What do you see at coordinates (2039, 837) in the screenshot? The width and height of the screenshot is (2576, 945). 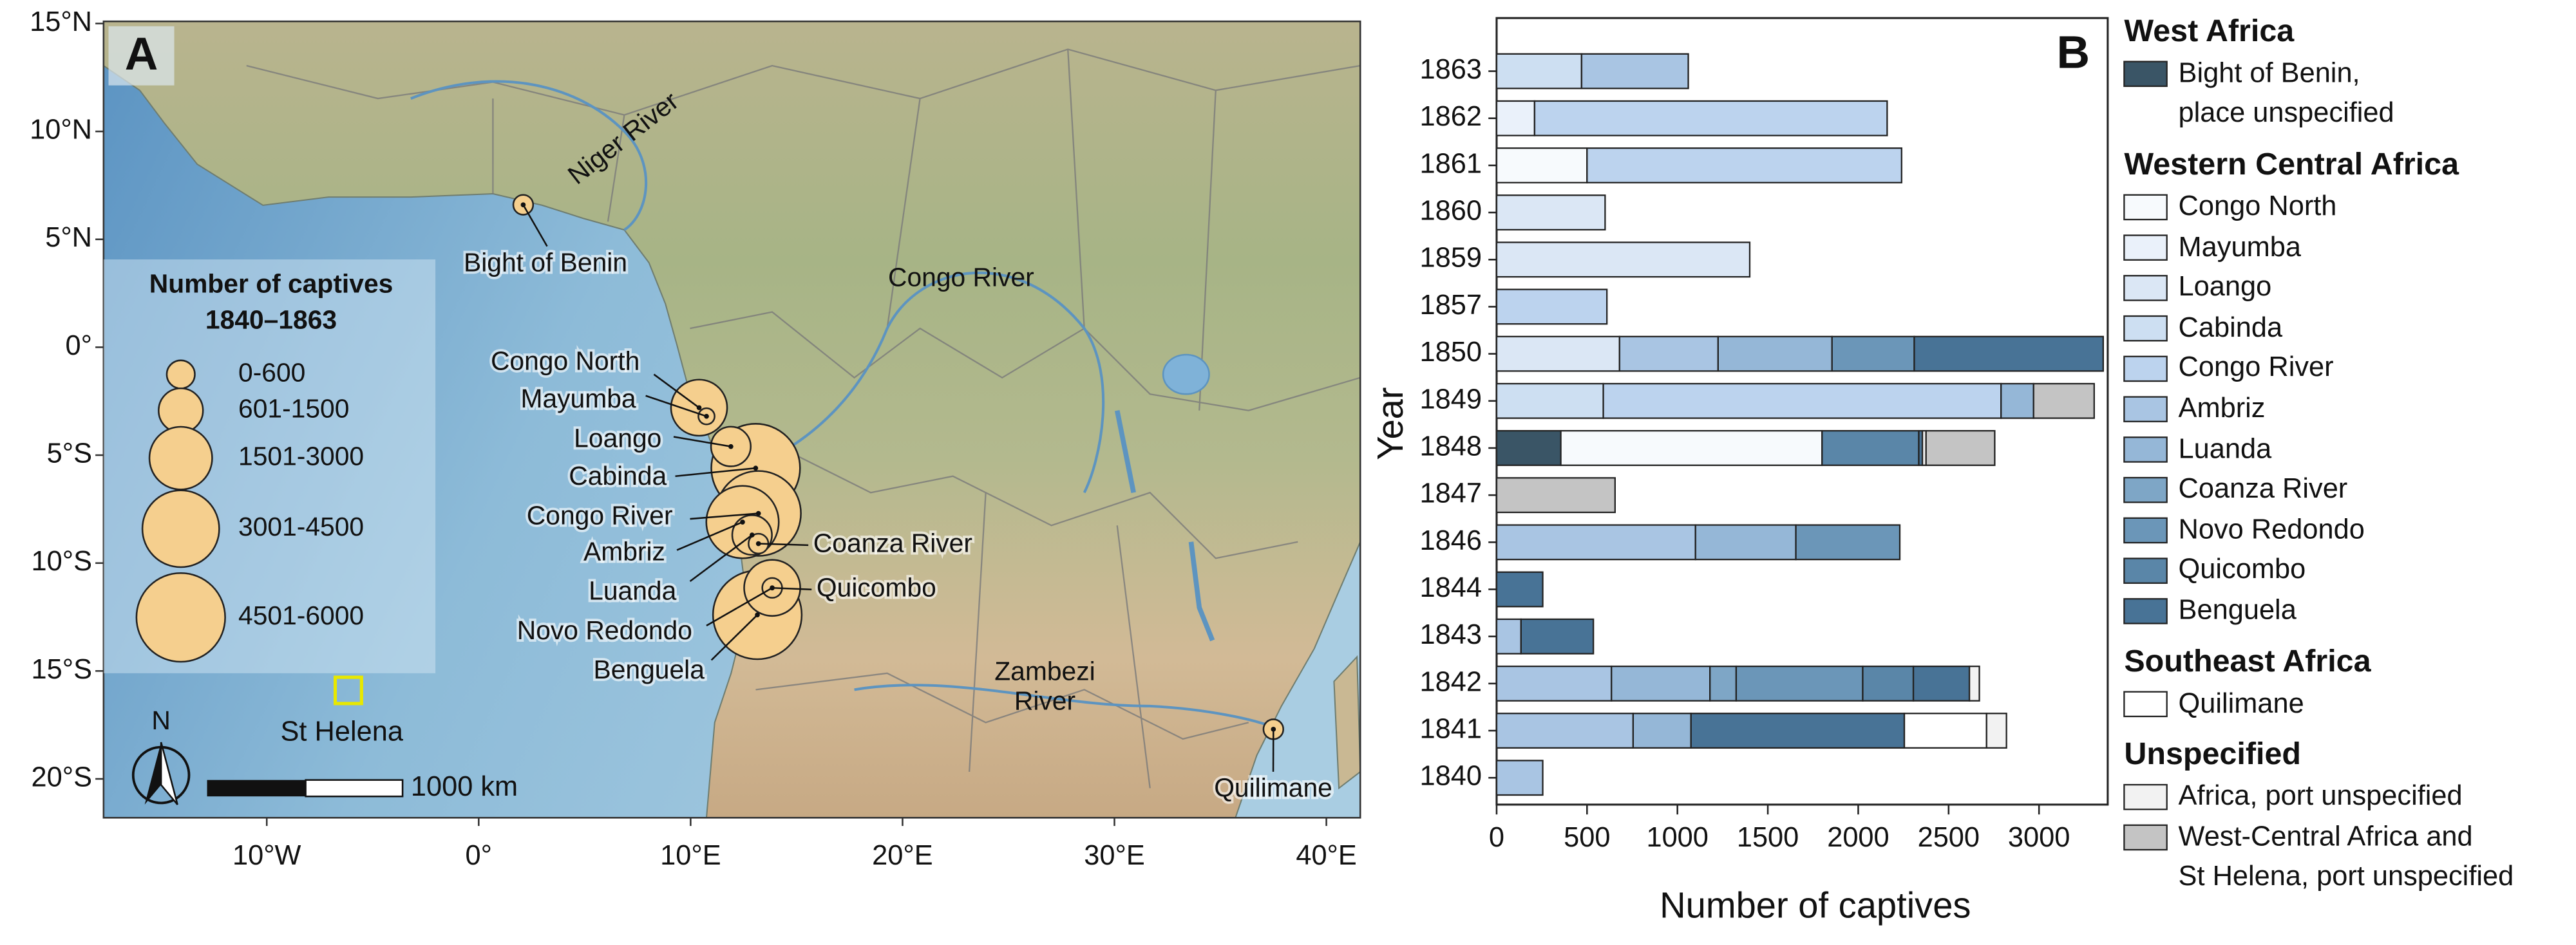 I see `x-tick-label: 3000` at bounding box center [2039, 837].